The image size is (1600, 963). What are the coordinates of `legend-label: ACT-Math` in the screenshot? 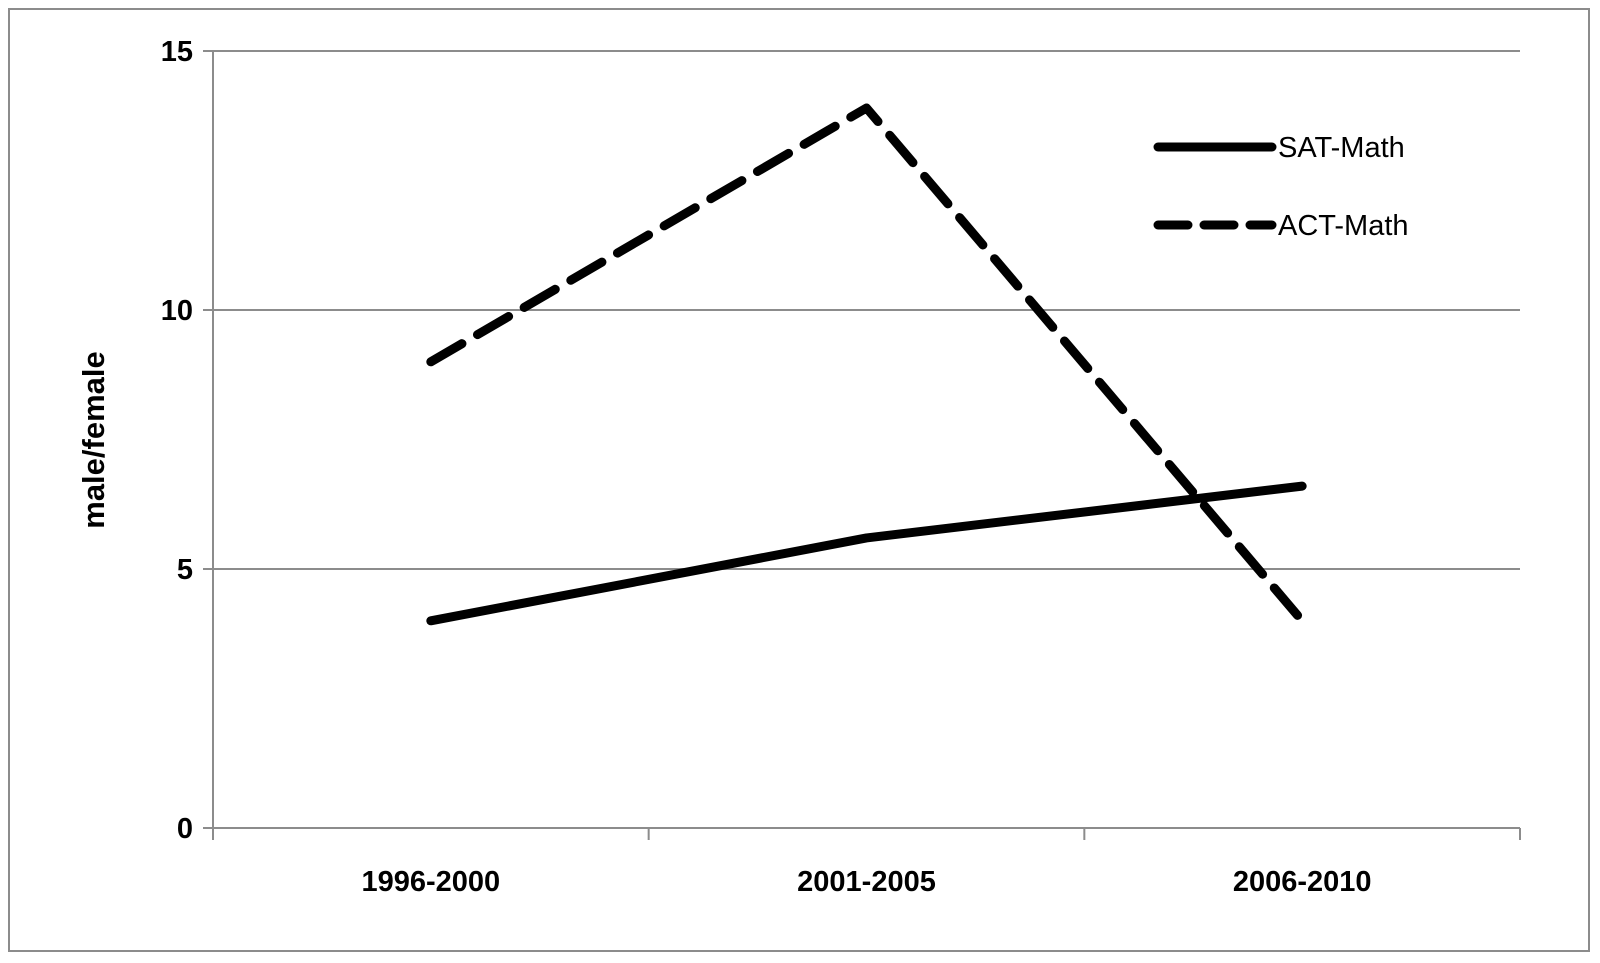 It's located at (1343, 226).